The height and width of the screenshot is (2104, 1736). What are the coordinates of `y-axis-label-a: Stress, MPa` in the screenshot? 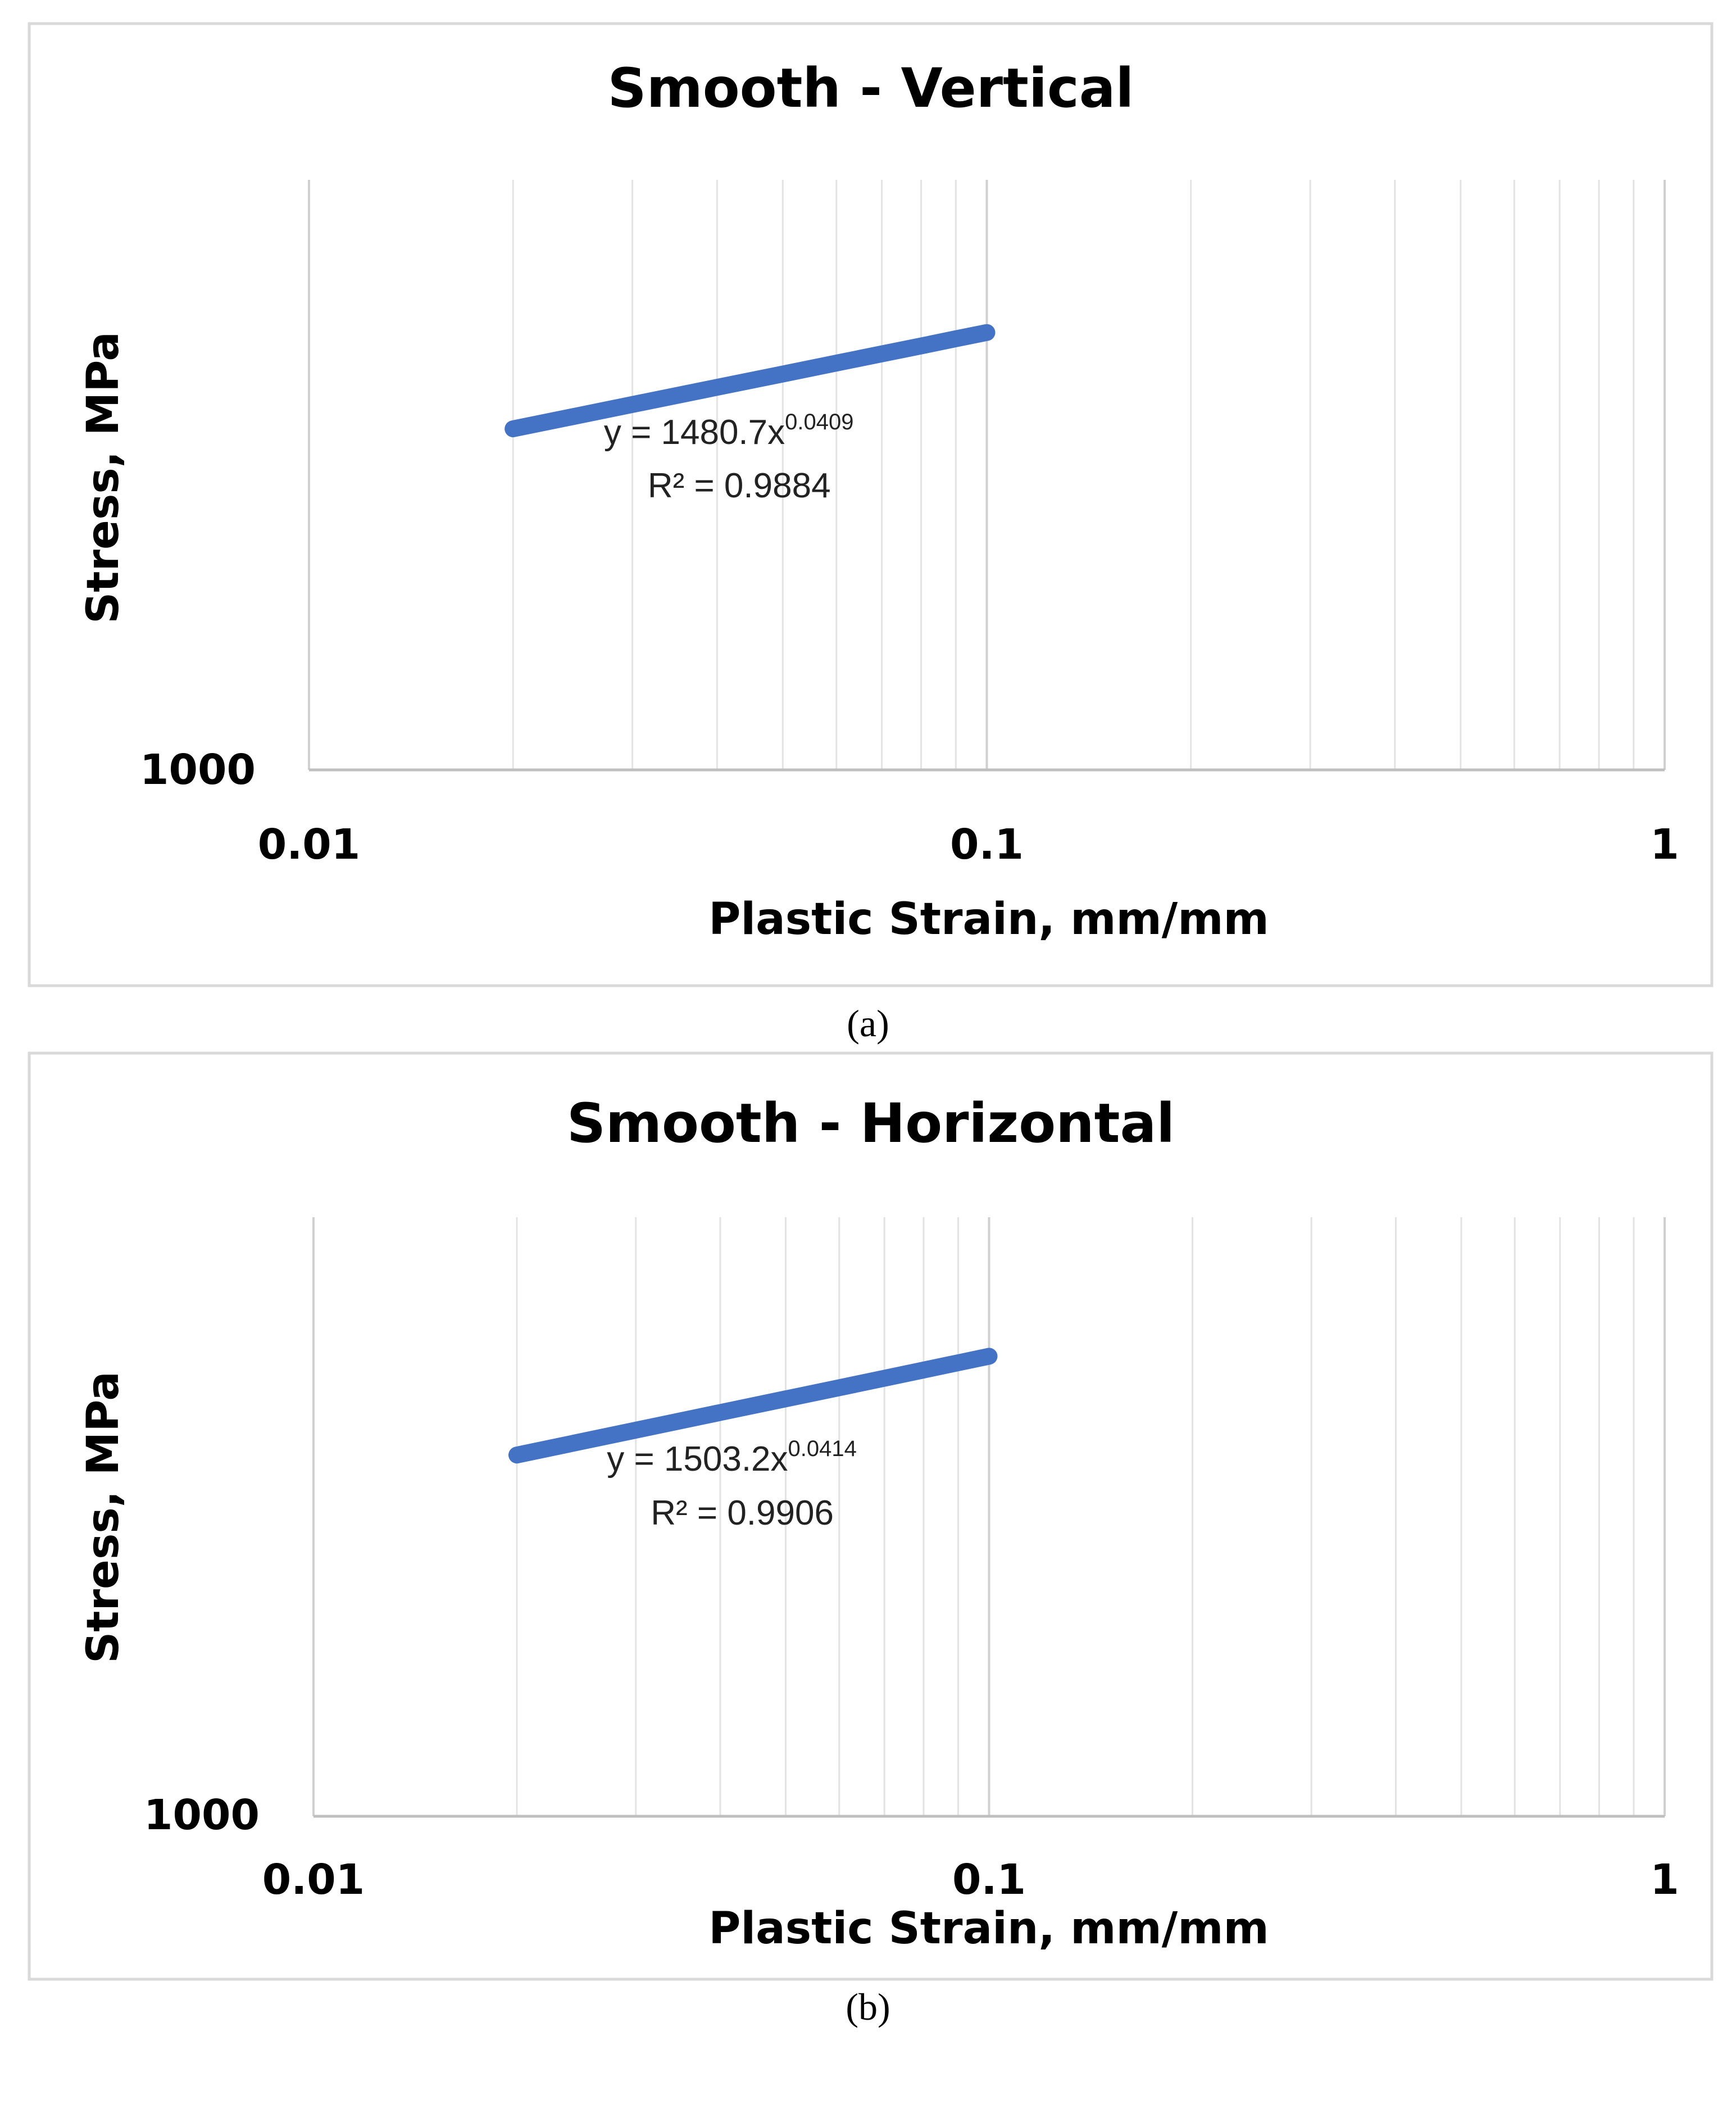 It's located at (103, 478).